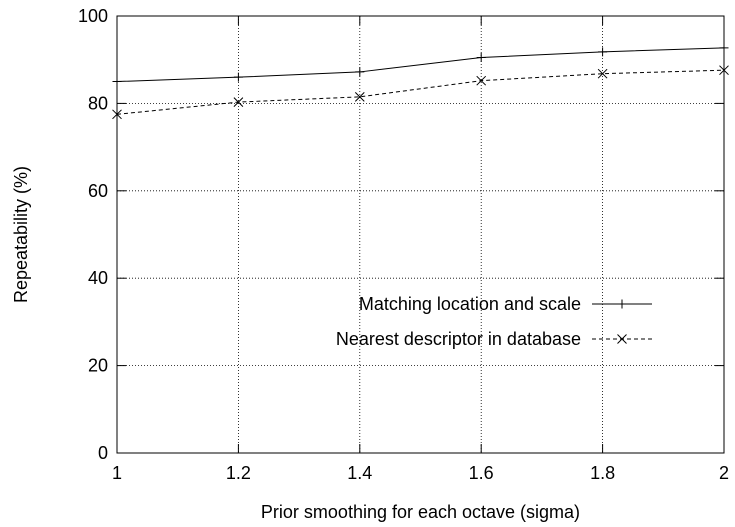  I want to click on legend-item: Matching location and scale, so click(505, 304).